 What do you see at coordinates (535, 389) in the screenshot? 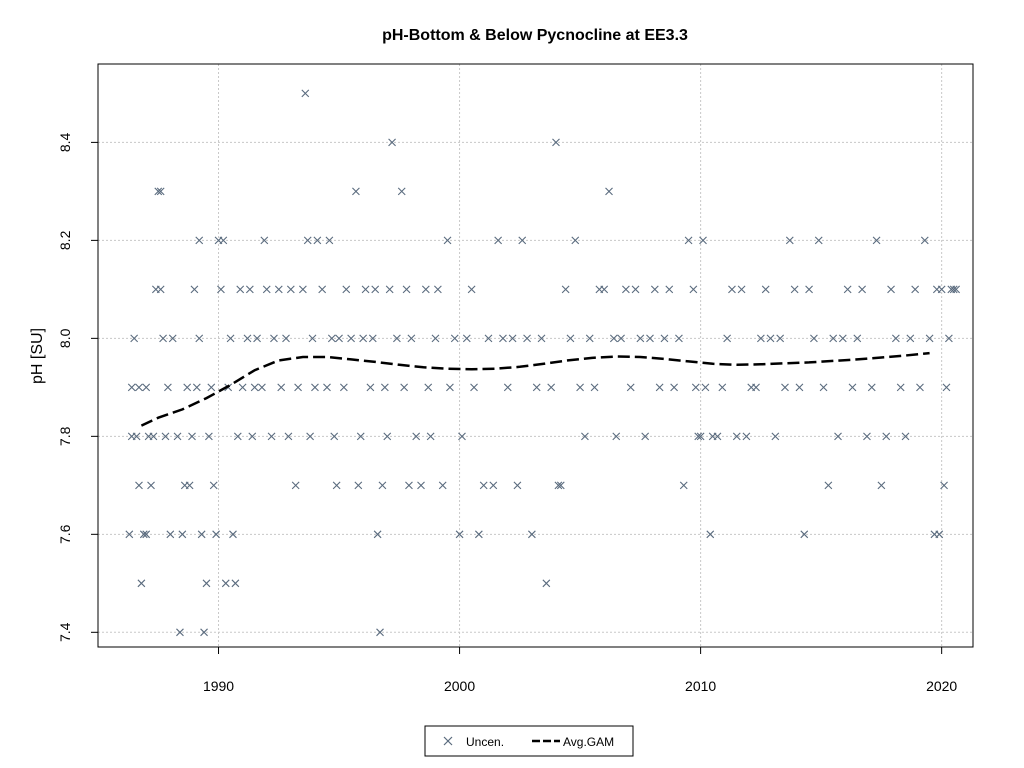
I see `gam-series-line` at bounding box center [535, 389].